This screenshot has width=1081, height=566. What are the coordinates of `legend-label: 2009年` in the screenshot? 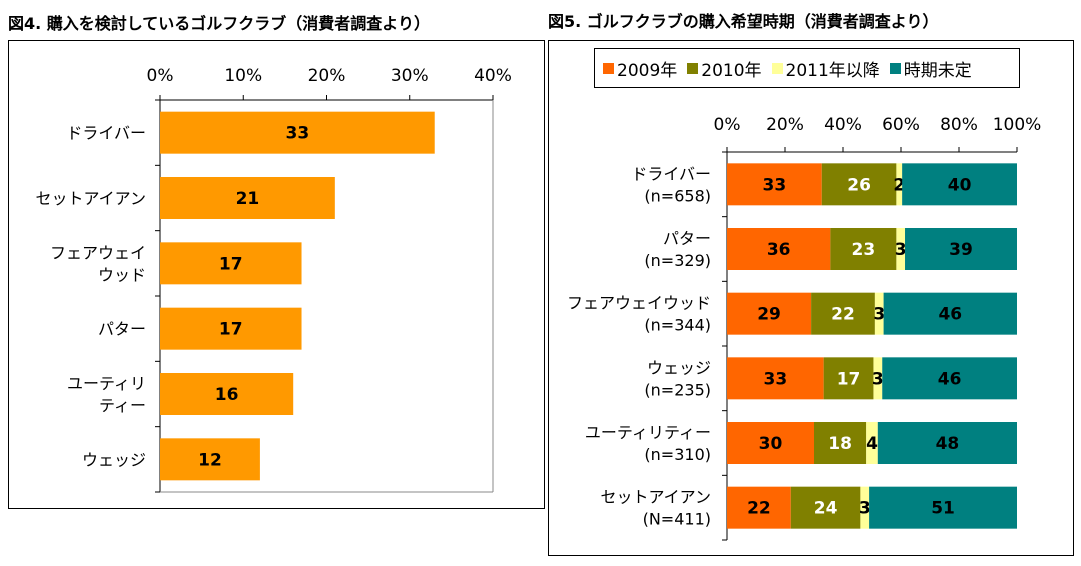 It's located at (647, 70).